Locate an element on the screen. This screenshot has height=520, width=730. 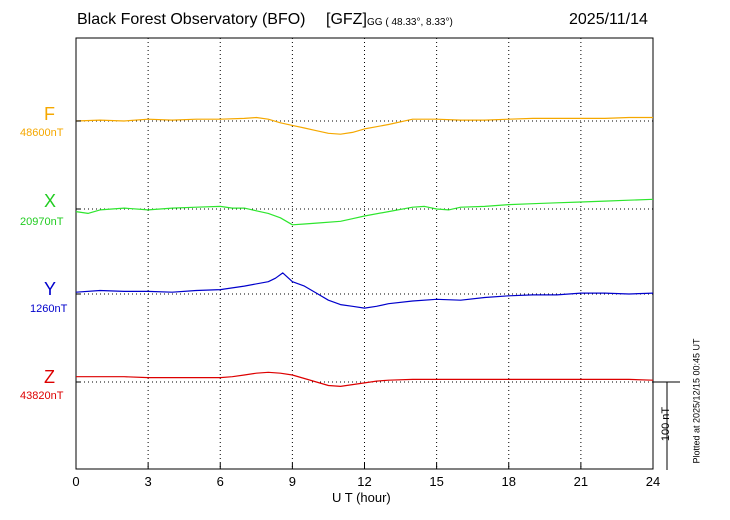
x-tick-label-3: 3 is located at coordinates (148, 481).